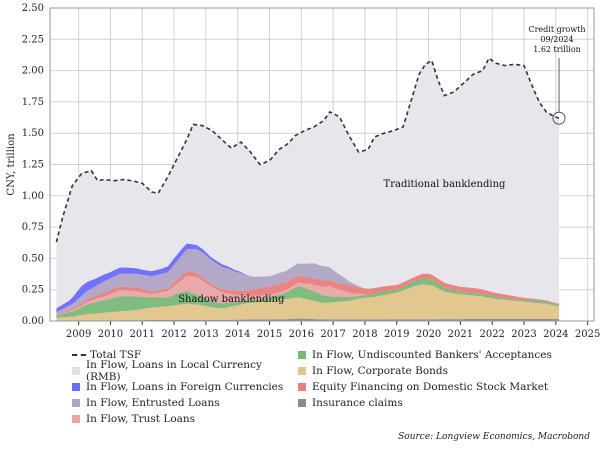 This screenshot has height=454, width=606. I want to click on x-tick-label: 2012, so click(173, 334).